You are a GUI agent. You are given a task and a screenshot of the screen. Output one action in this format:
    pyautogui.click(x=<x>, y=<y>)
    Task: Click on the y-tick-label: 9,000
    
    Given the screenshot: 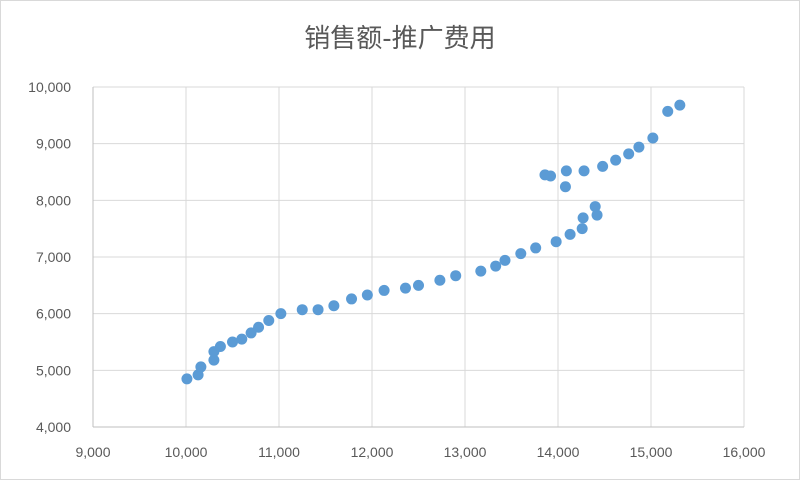 What is the action you would take?
    pyautogui.click(x=53, y=144)
    